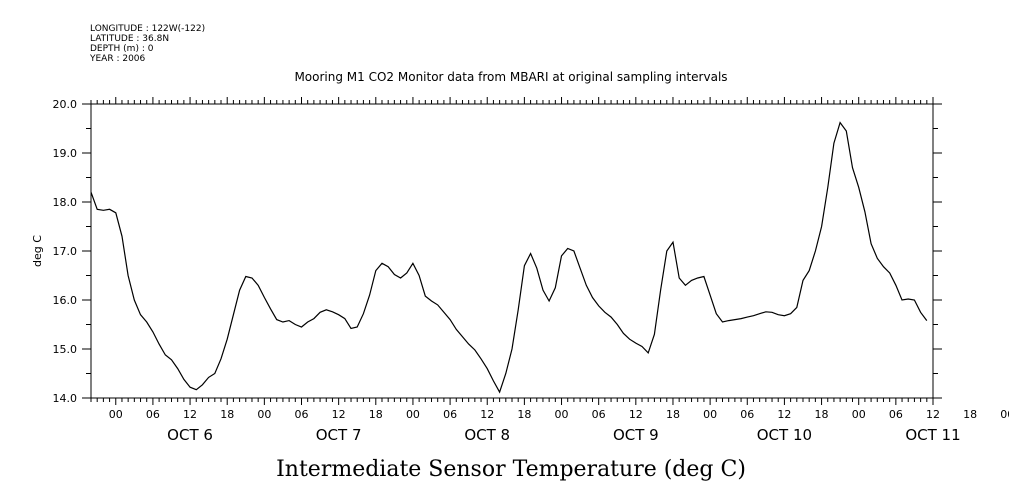  Describe the element at coordinates (65, 349) in the screenshot. I see `y-tick-label: 15.0` at that location.